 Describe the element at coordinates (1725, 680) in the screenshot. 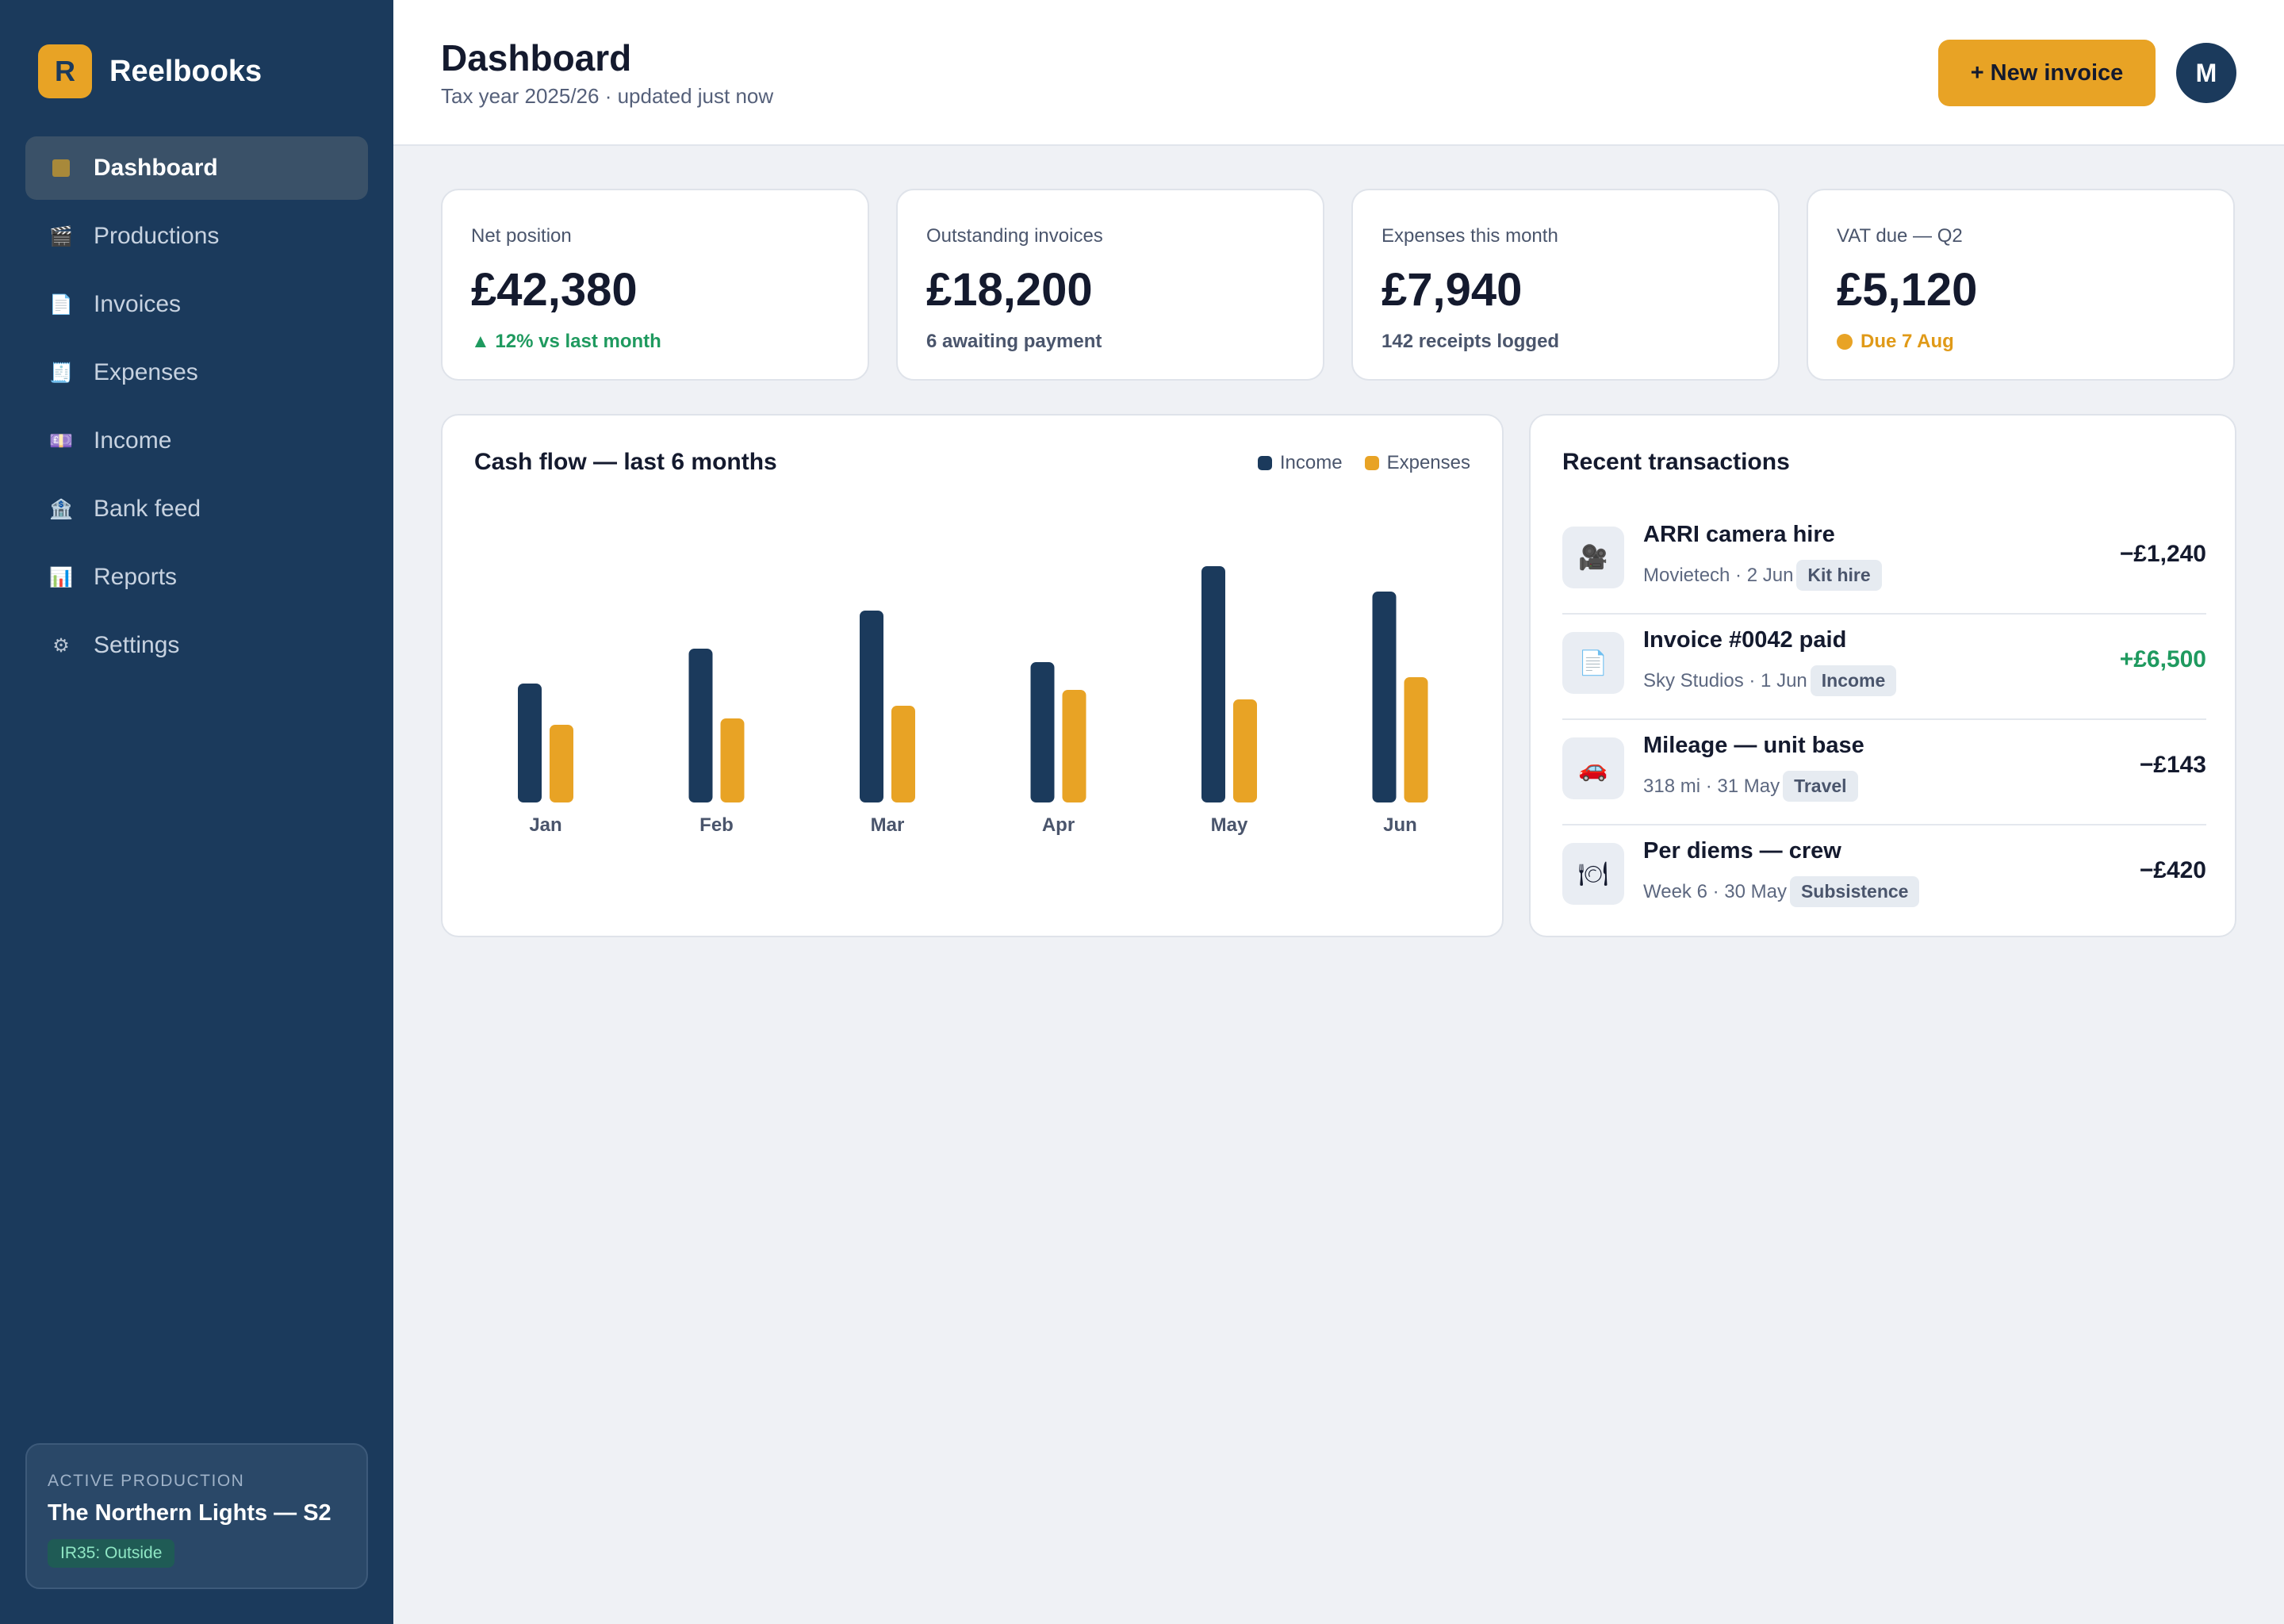

I see `transaction-meta-text: Sky Studios · 1 Jun` at that location.